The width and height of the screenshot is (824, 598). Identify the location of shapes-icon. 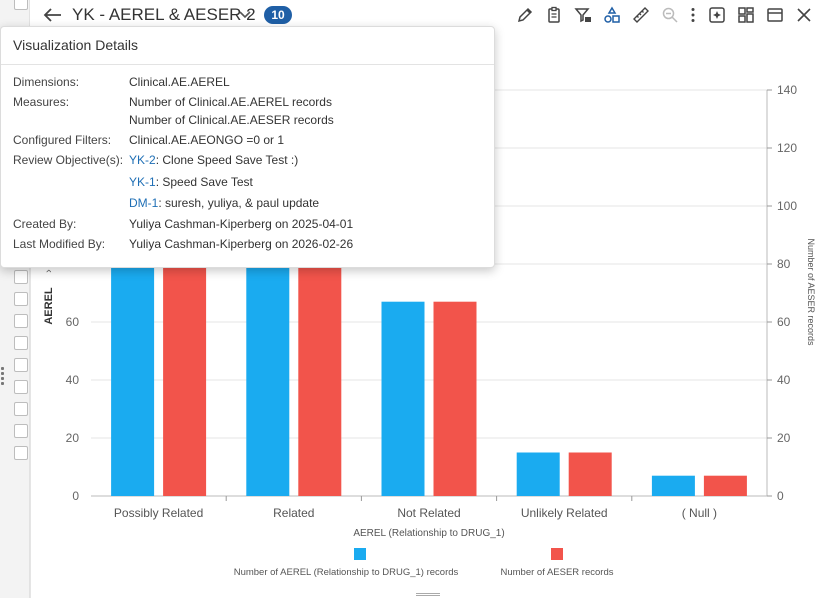
(611, 14).